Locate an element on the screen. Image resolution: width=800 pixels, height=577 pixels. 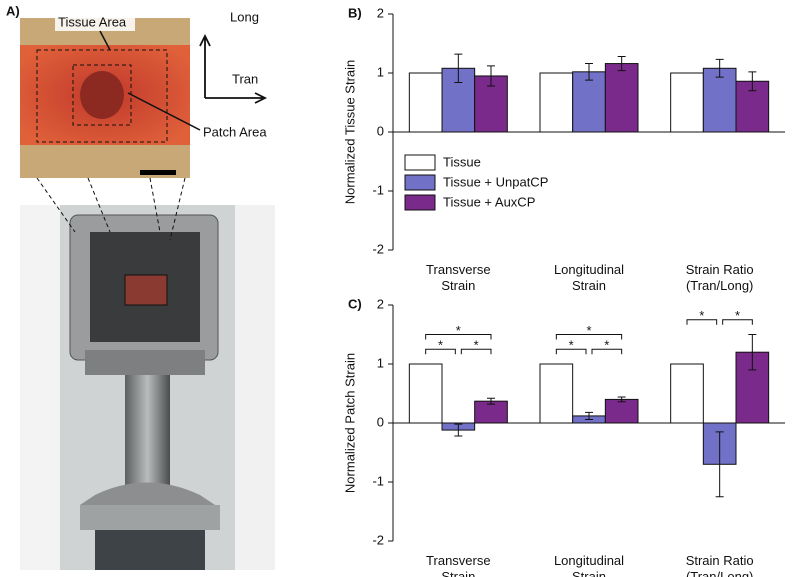
y-axis-label: Normalized Patch Strain is located at coordinates (349, 423).